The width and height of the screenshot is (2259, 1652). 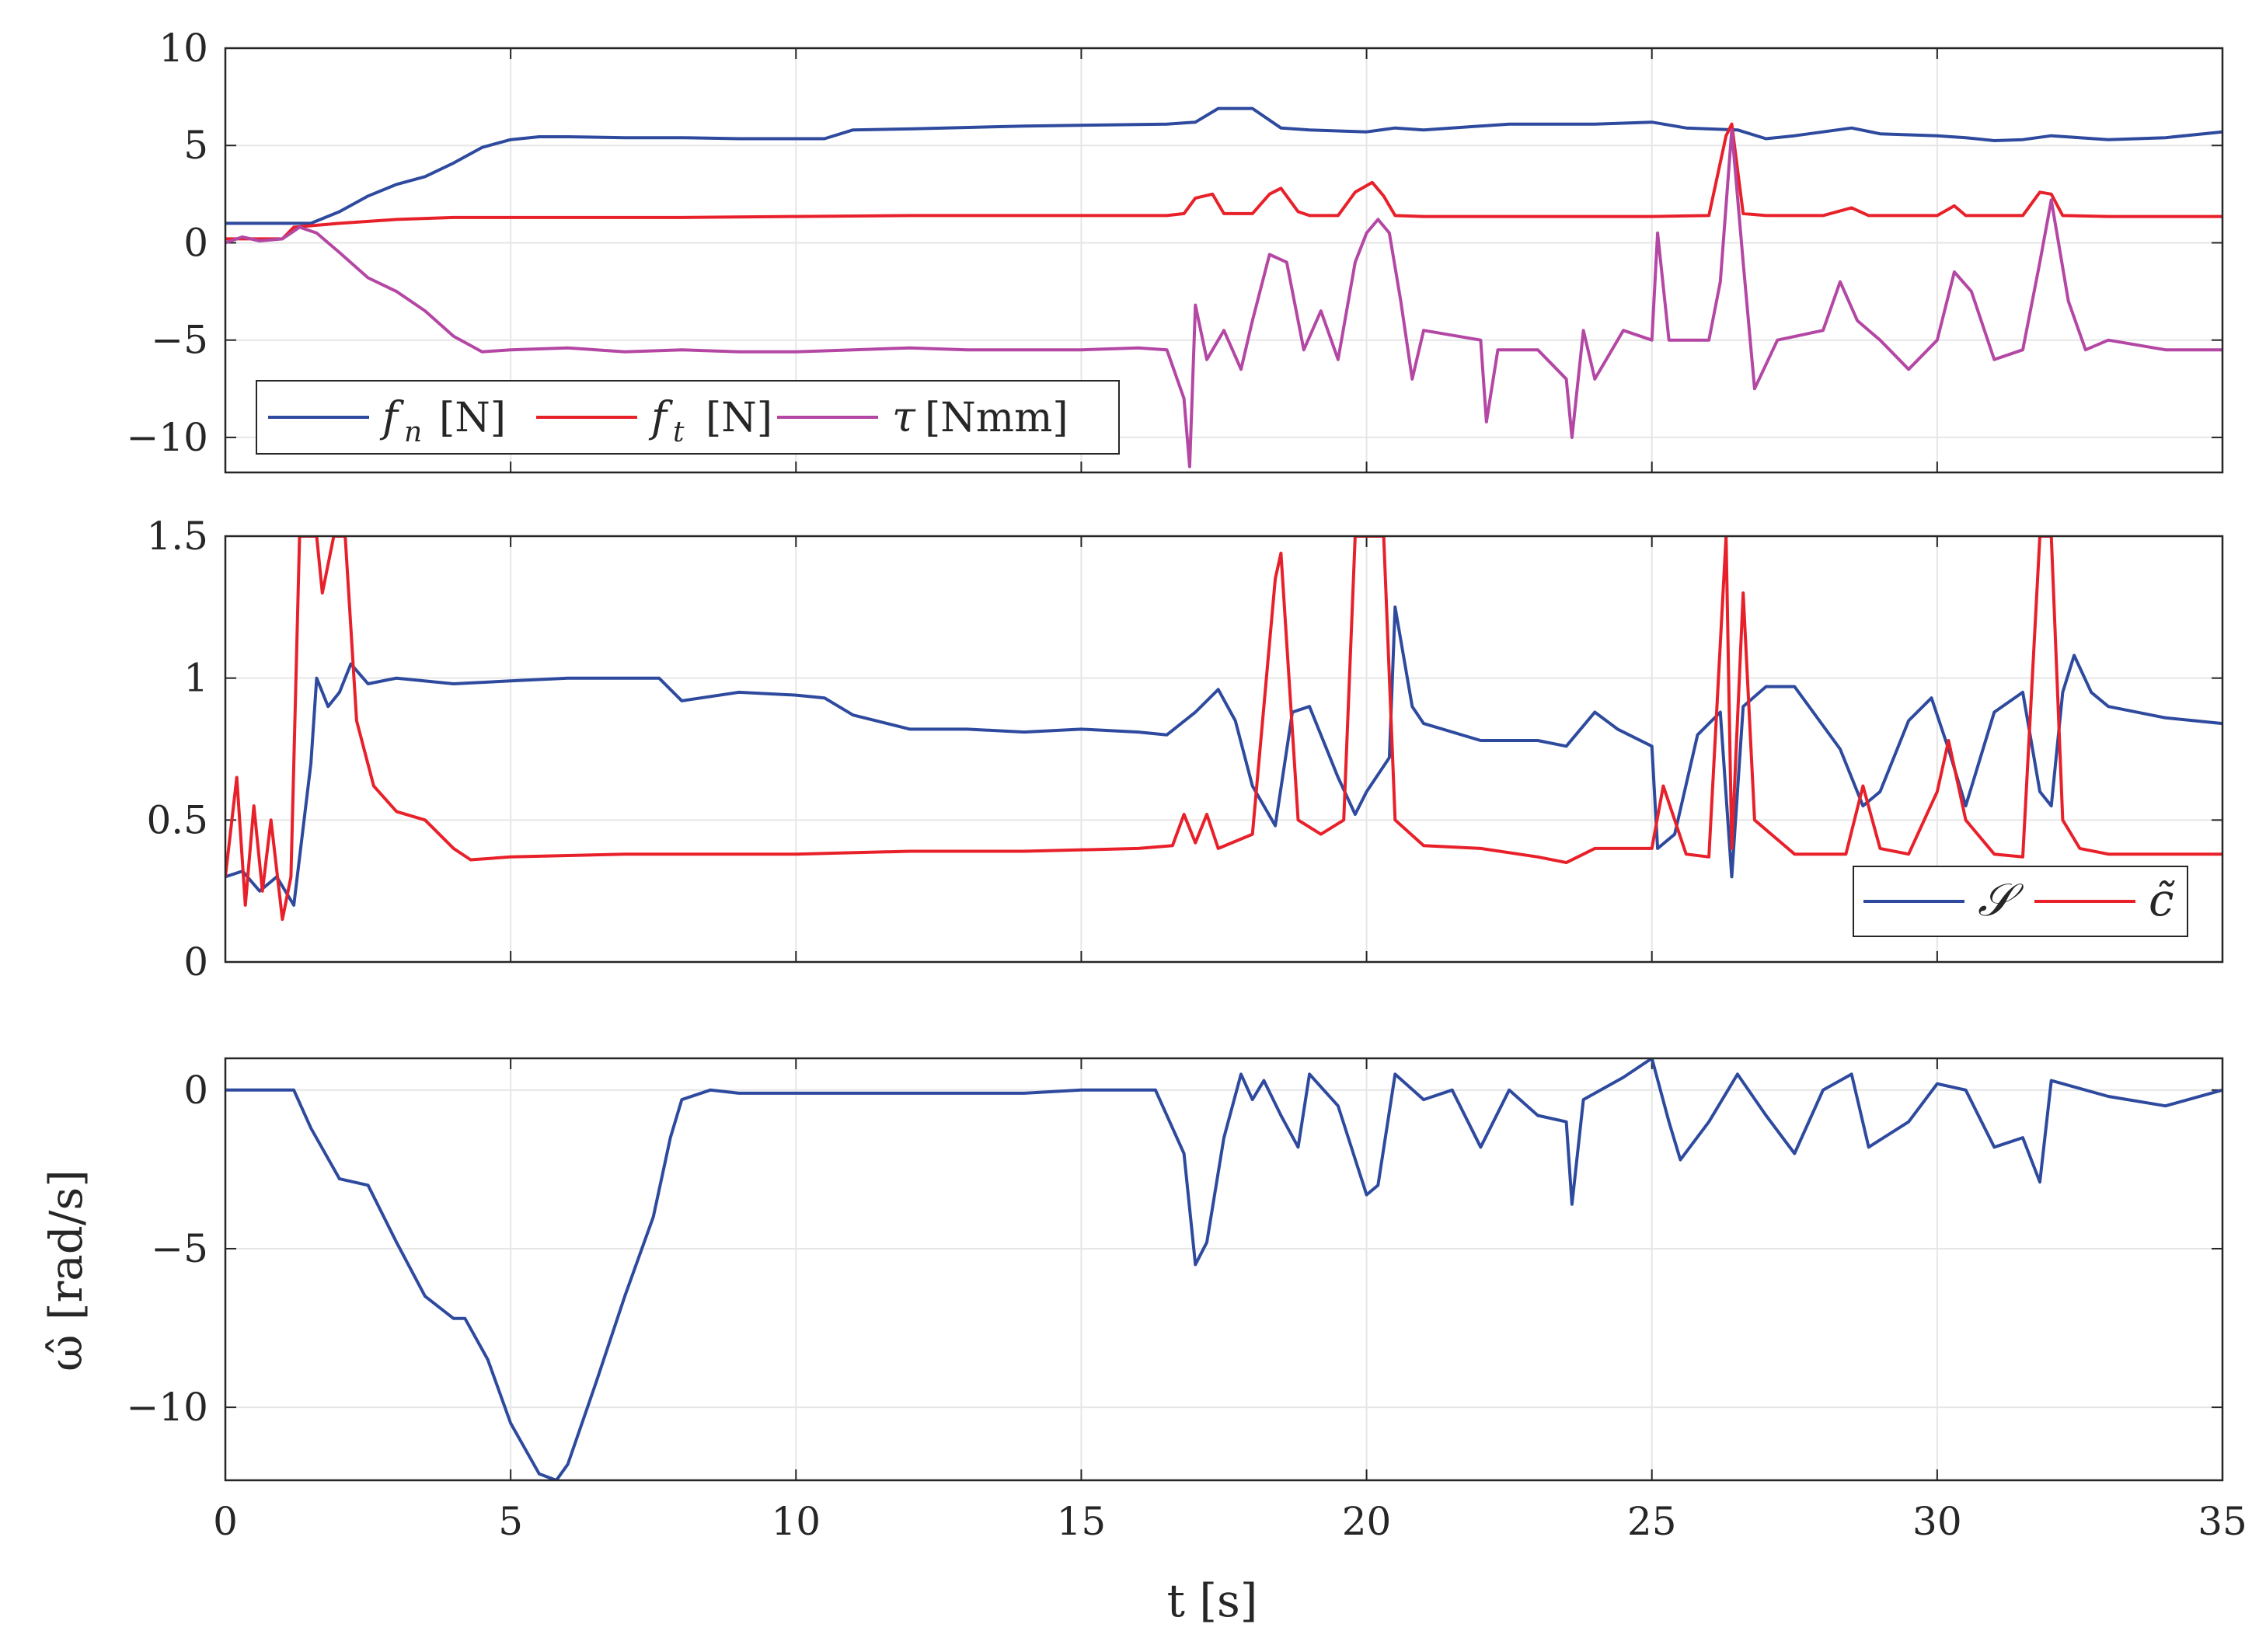 What do you see at coordinates (225, 1521) in the screenshot?
I see `x-tick-label: 0` at bounding box center [225, 1521].